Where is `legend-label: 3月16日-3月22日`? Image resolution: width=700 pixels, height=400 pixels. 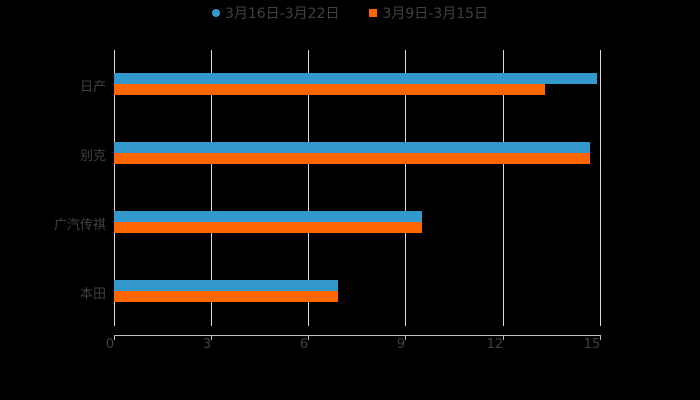
legend-label: 3月16日-3月22日 is located at coordinates (282, 14).